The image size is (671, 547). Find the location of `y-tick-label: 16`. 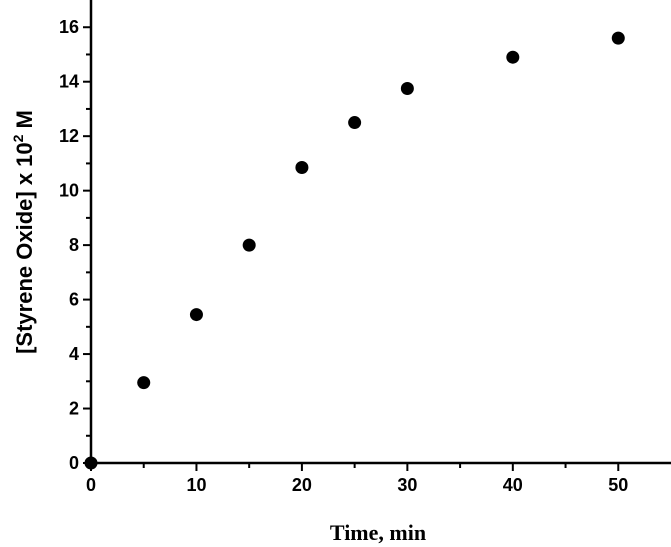

y-tick-label: 16 is located at coordinates (69, 27).